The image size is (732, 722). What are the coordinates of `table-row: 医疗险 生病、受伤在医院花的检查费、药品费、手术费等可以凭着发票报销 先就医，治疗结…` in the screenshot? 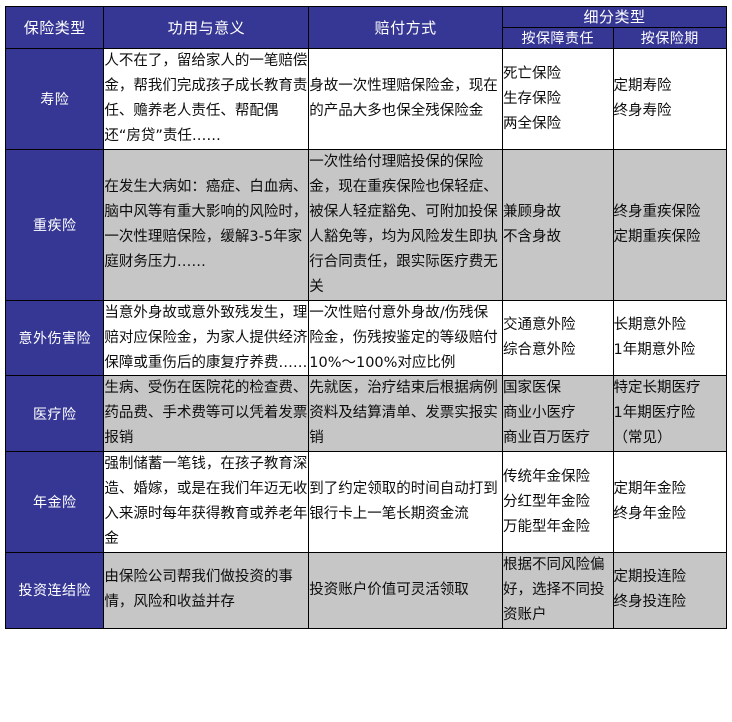 It's located at (365, 414).